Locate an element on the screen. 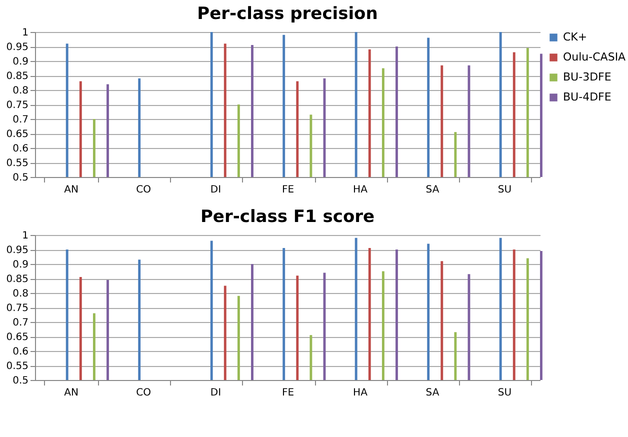 Image resolution: width=628 pixels, height=437 pixels. legend-label: CK+ is located at coordinates (575, 37).